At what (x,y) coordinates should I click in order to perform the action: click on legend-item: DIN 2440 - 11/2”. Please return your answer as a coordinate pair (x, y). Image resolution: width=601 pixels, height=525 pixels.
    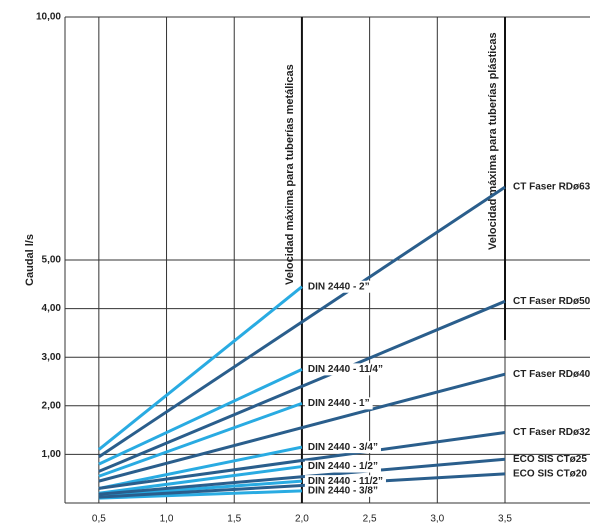
    Looking at the image, I should click on (345, 481).